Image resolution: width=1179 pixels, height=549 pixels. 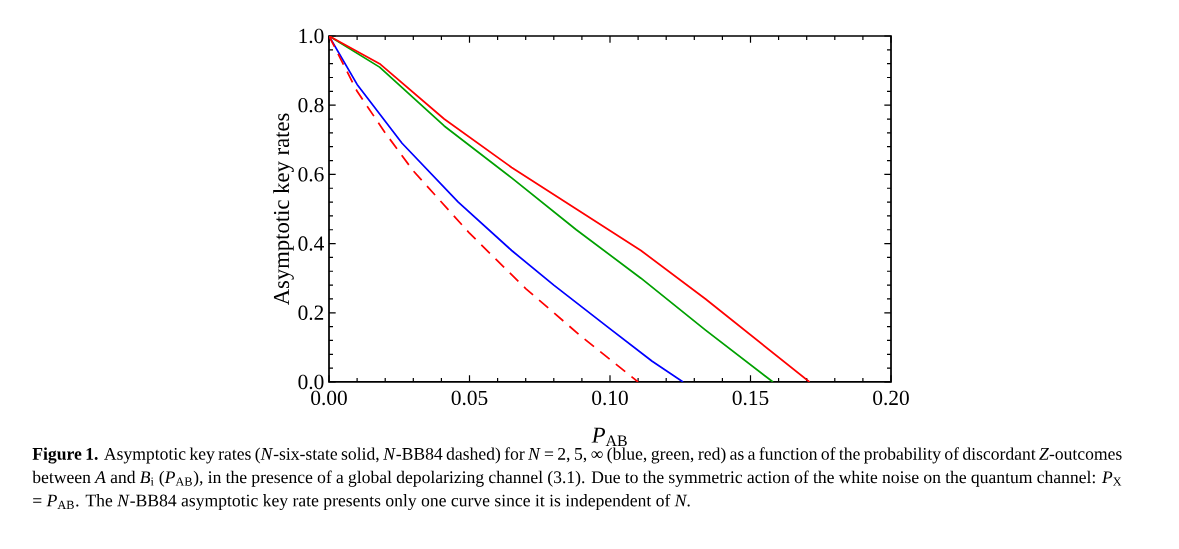 What do you see at coordinates (311, 174) in the screenshot?
I see `y-tick-label: 0.6` at bounding box center [311, 174].